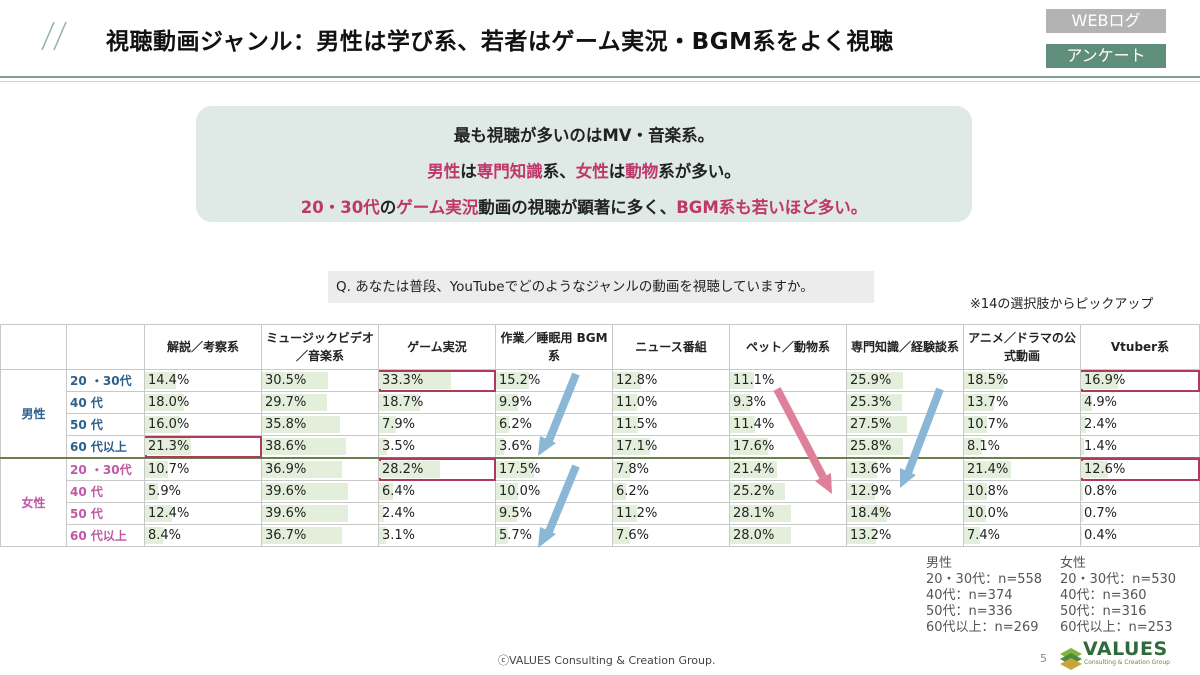 This screenshot has width=1200, height=675. Describe the element at coordinates (437, 347) in the screenshot. I see `column-header: ゲーム実況` at that location.